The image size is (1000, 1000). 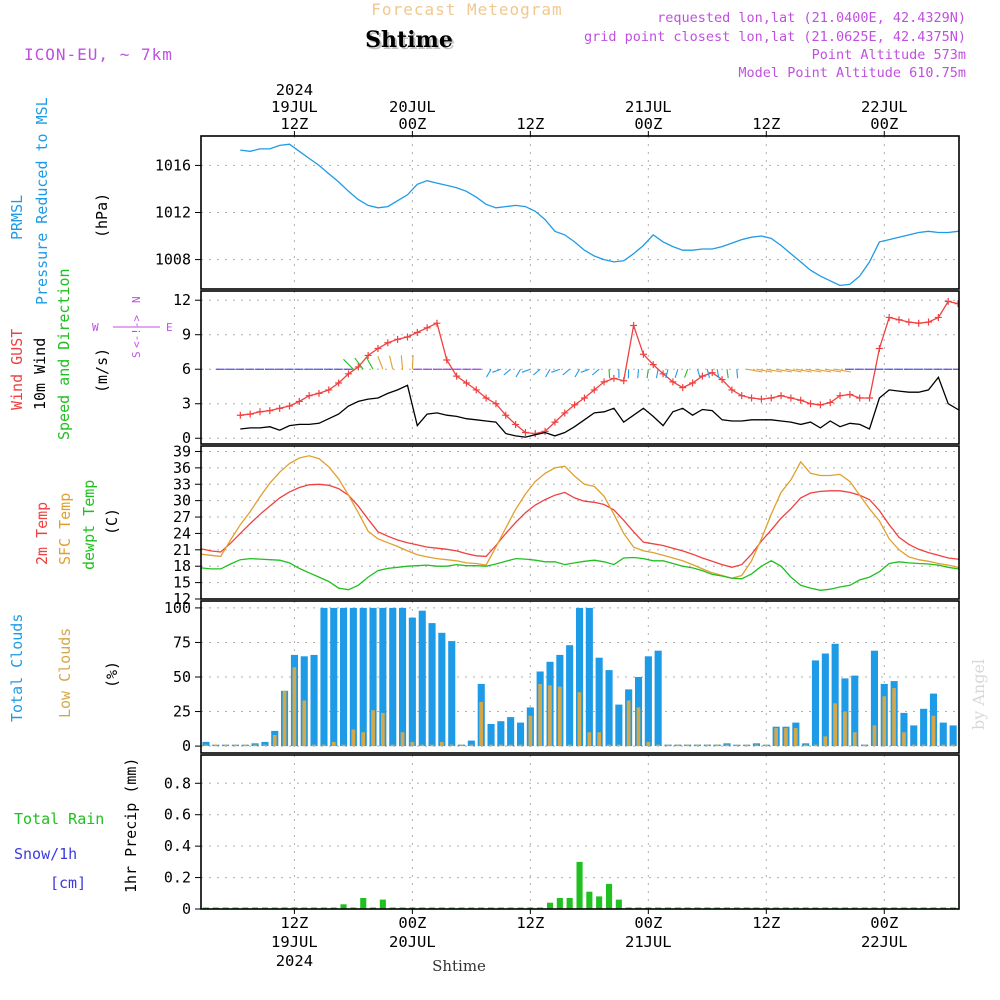 I want to click on y-tick-label: 15, so click(x=182, y=583).